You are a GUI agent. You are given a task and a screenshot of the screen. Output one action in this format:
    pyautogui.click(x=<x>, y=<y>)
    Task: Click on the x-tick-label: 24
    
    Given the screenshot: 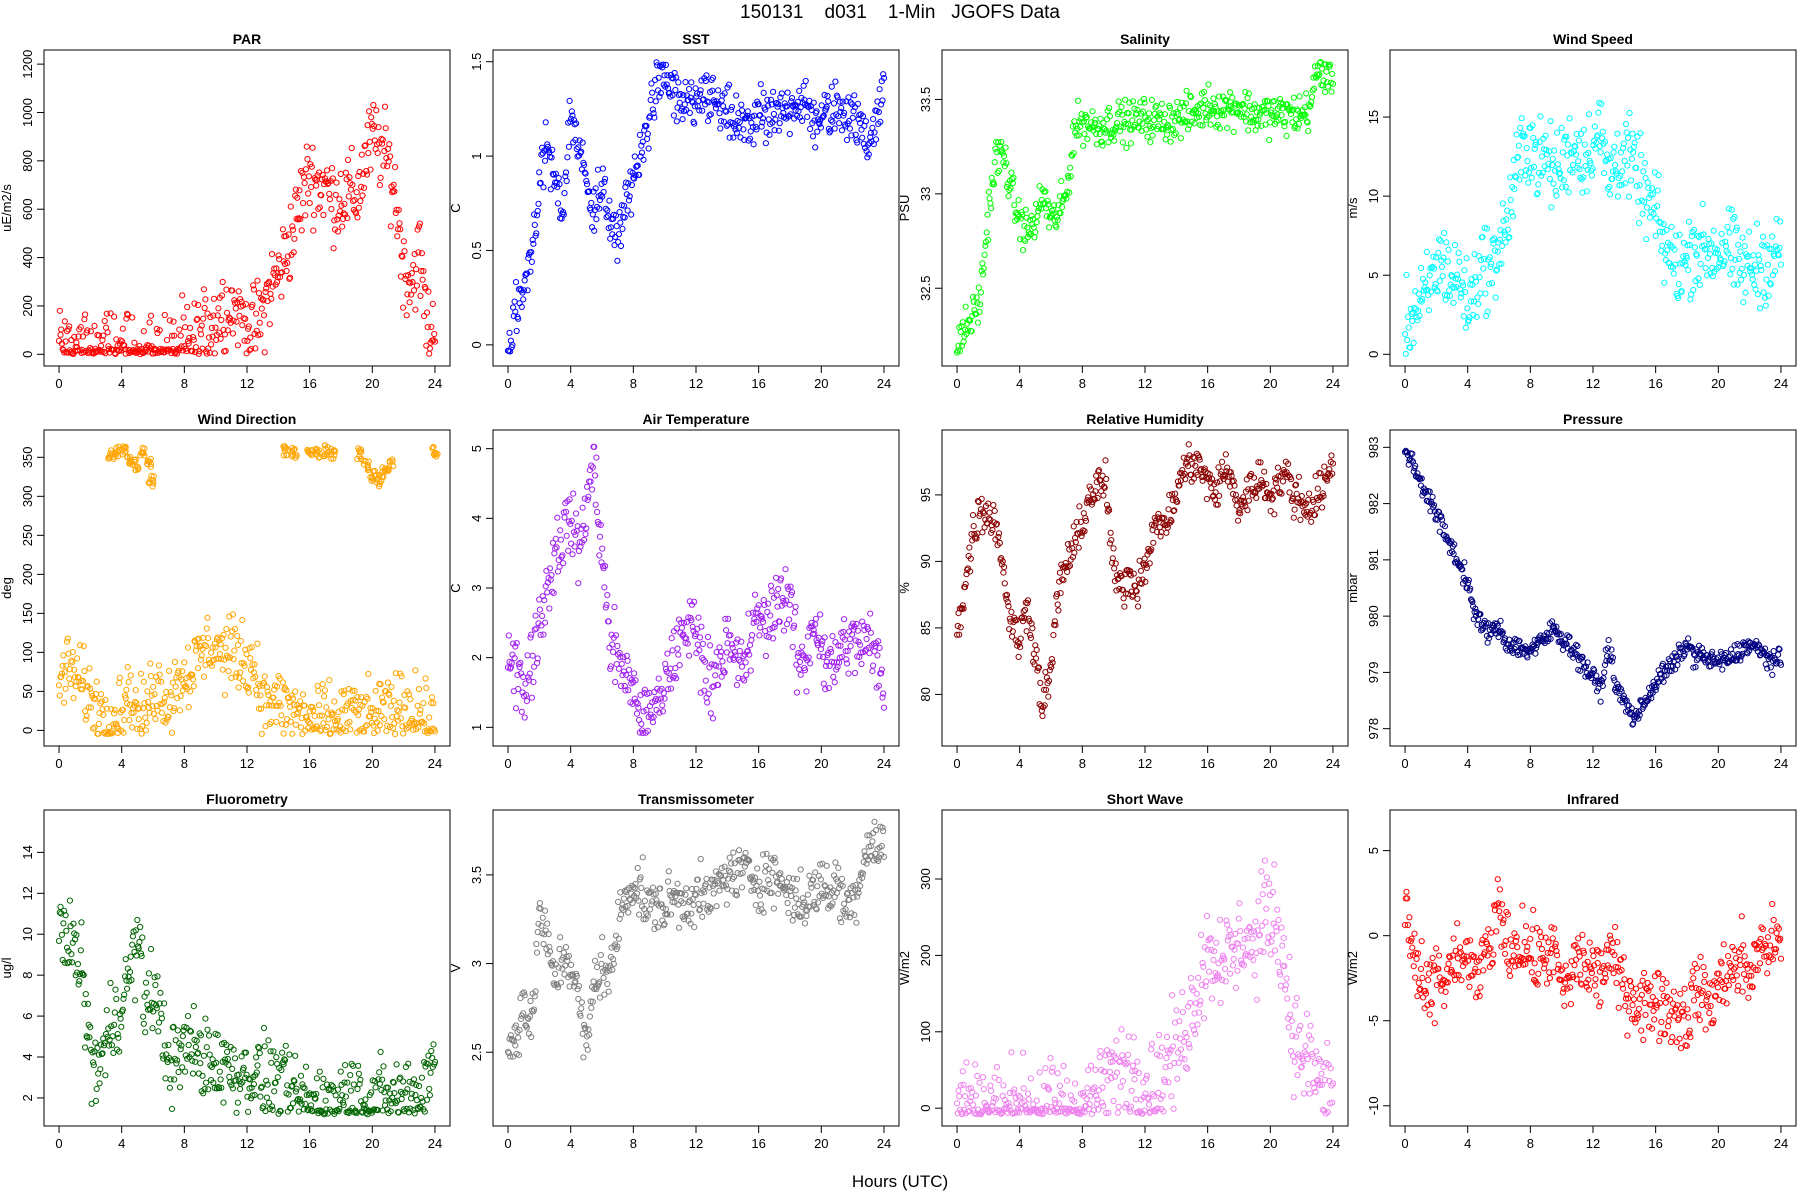 What is the action you would take?
    pyautogui.click(x=1333, y=383)
    